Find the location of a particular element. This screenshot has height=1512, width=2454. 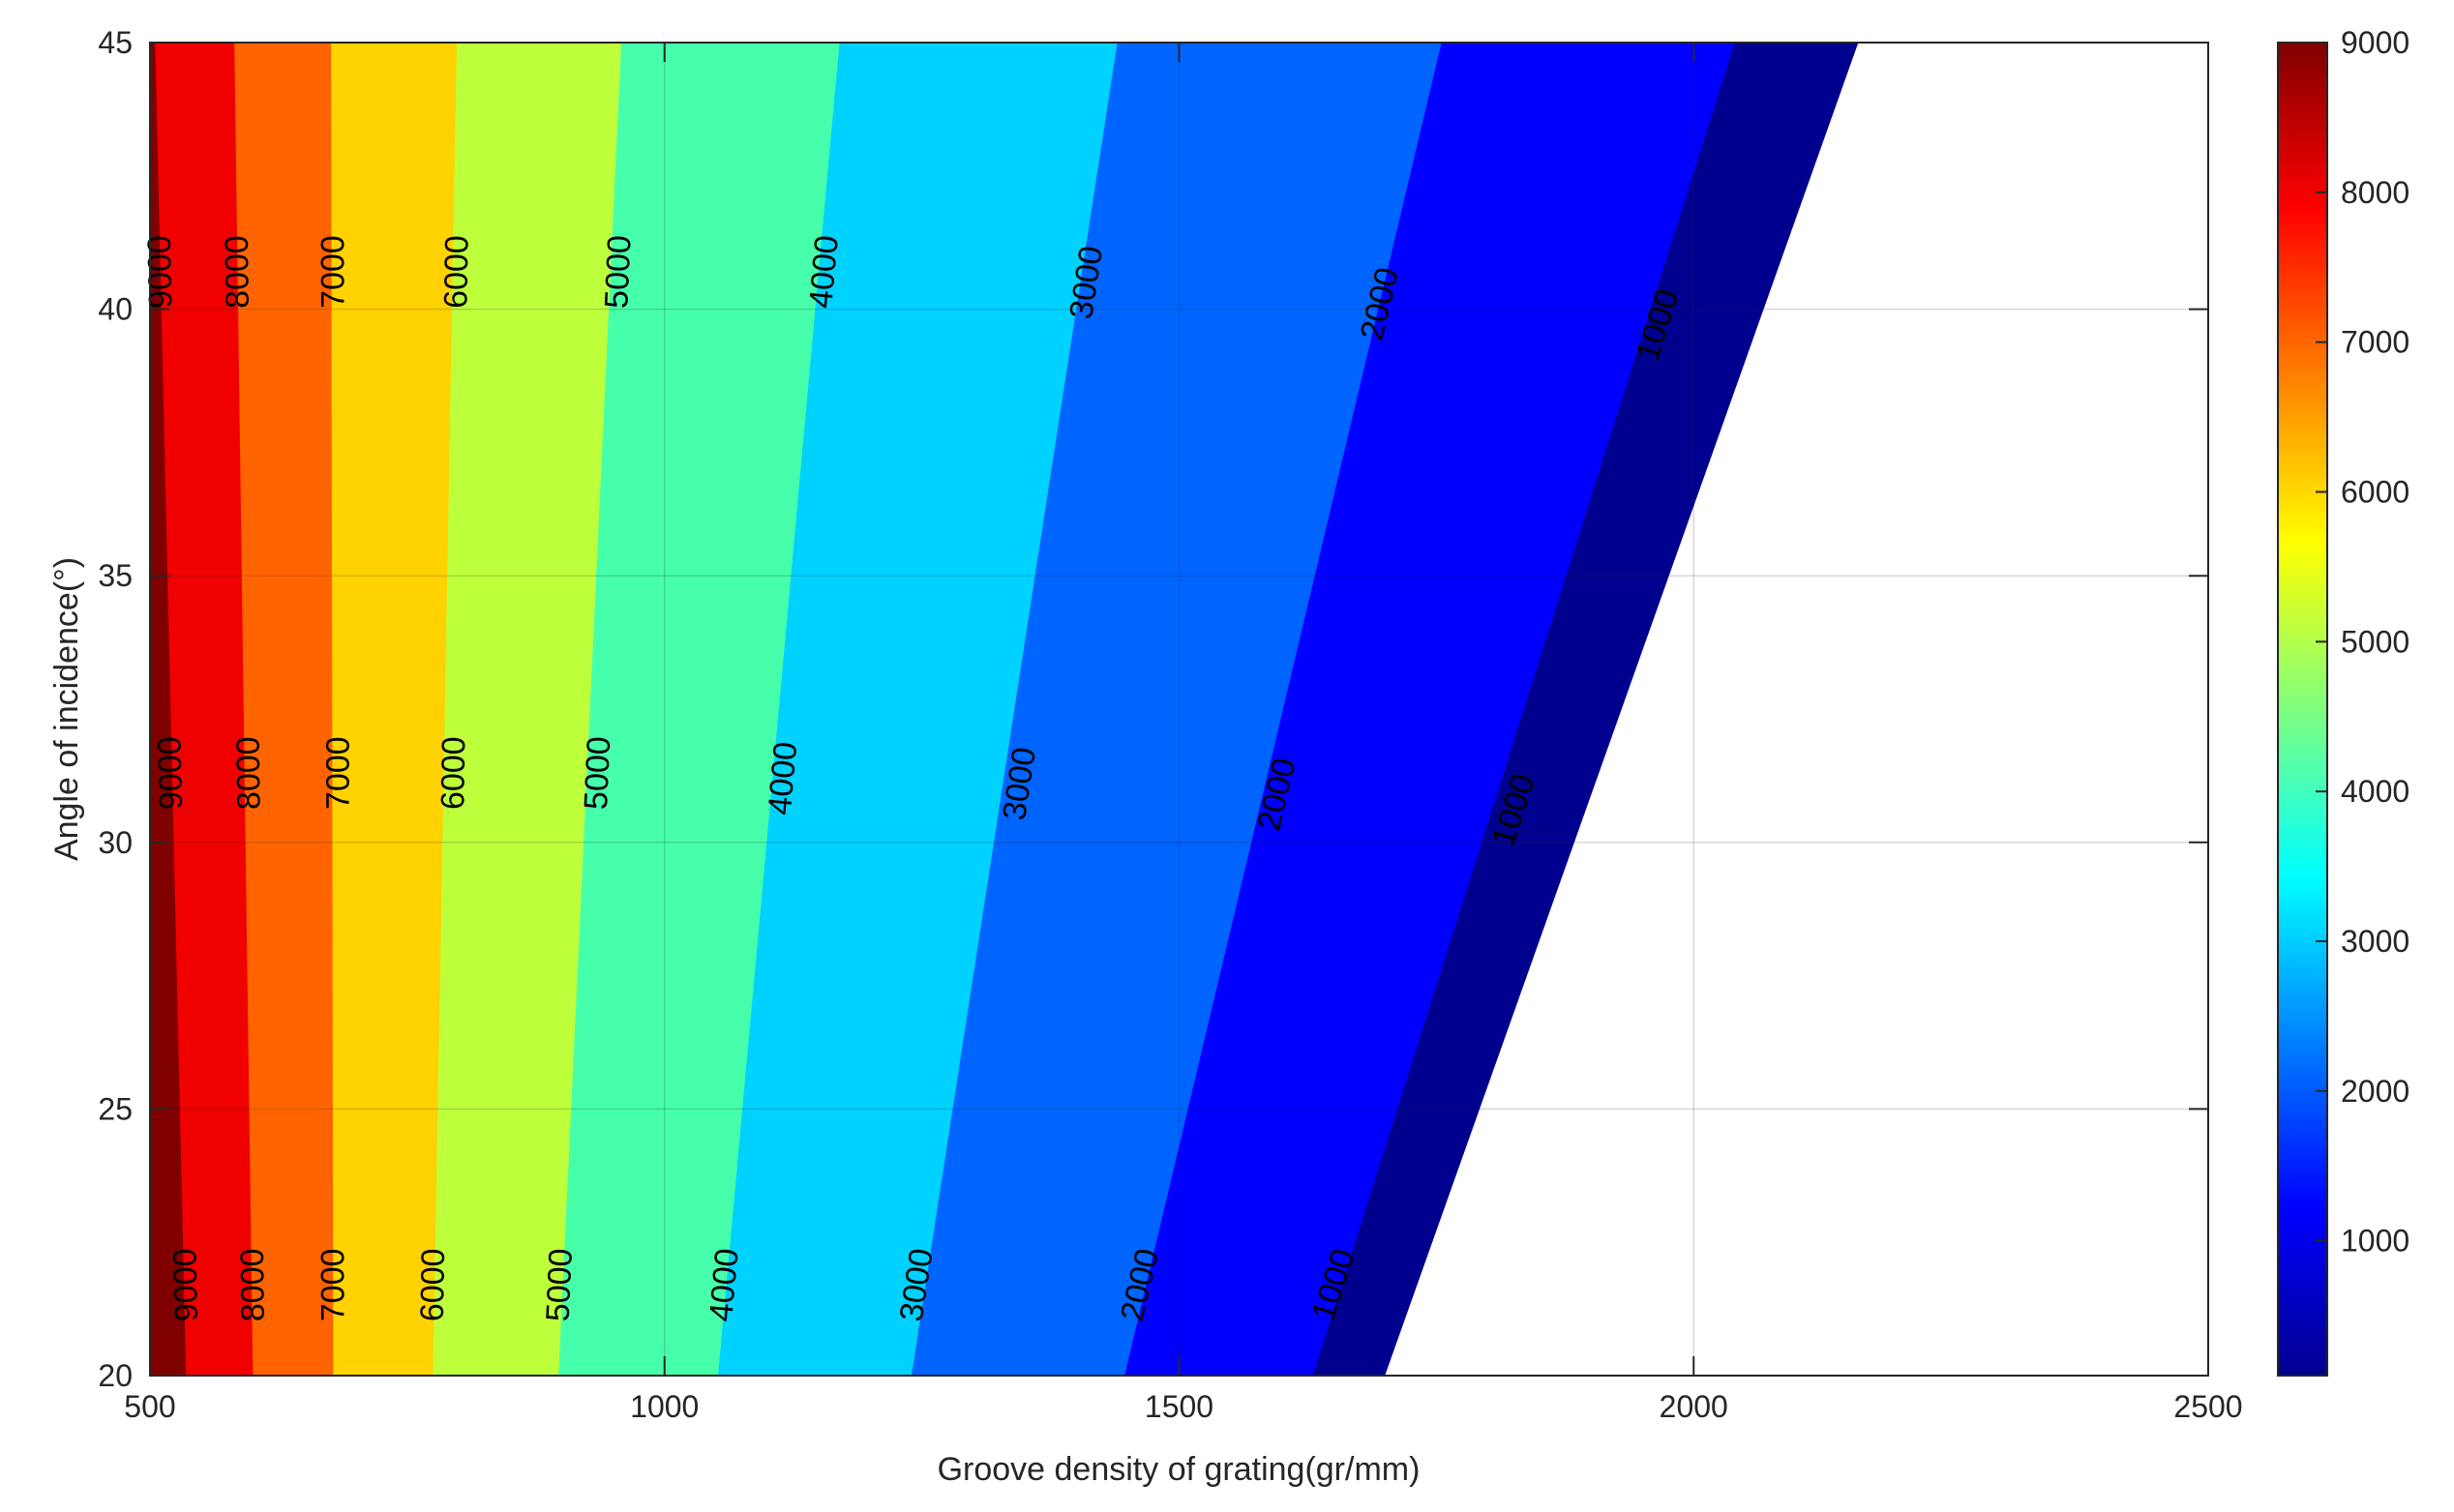

y-tick-label: 20 is located at coordinates (115, 1376).